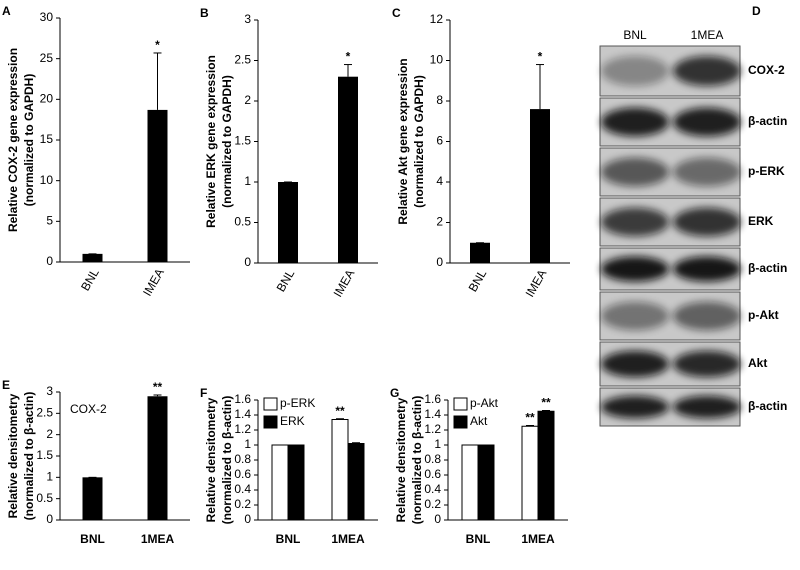  What do you see at coordinates (757, 363) in the screenshot?
I see `blot-row-label: Akt` at bounding box center [757, 363].